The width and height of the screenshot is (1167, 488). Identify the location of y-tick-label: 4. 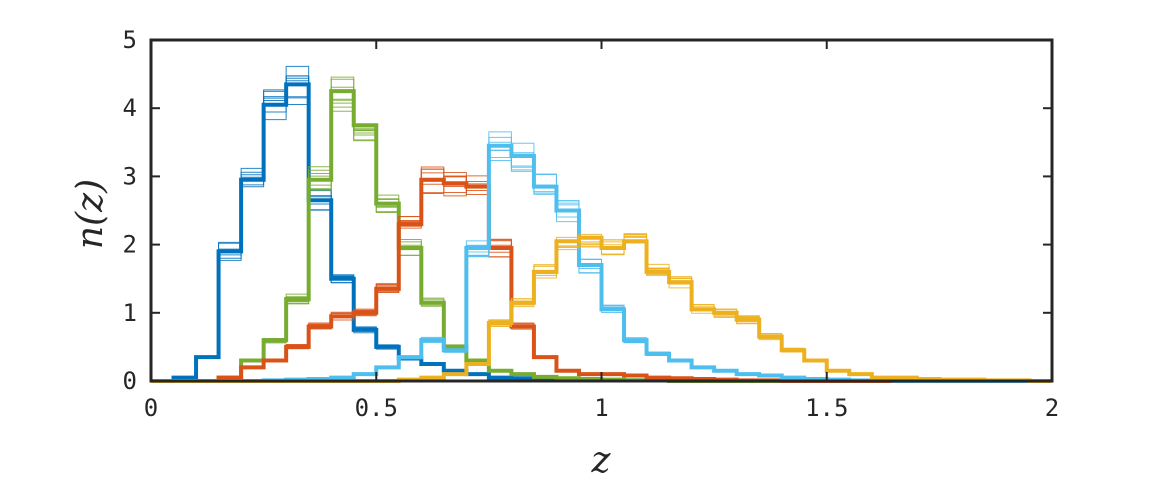
(130, 108).